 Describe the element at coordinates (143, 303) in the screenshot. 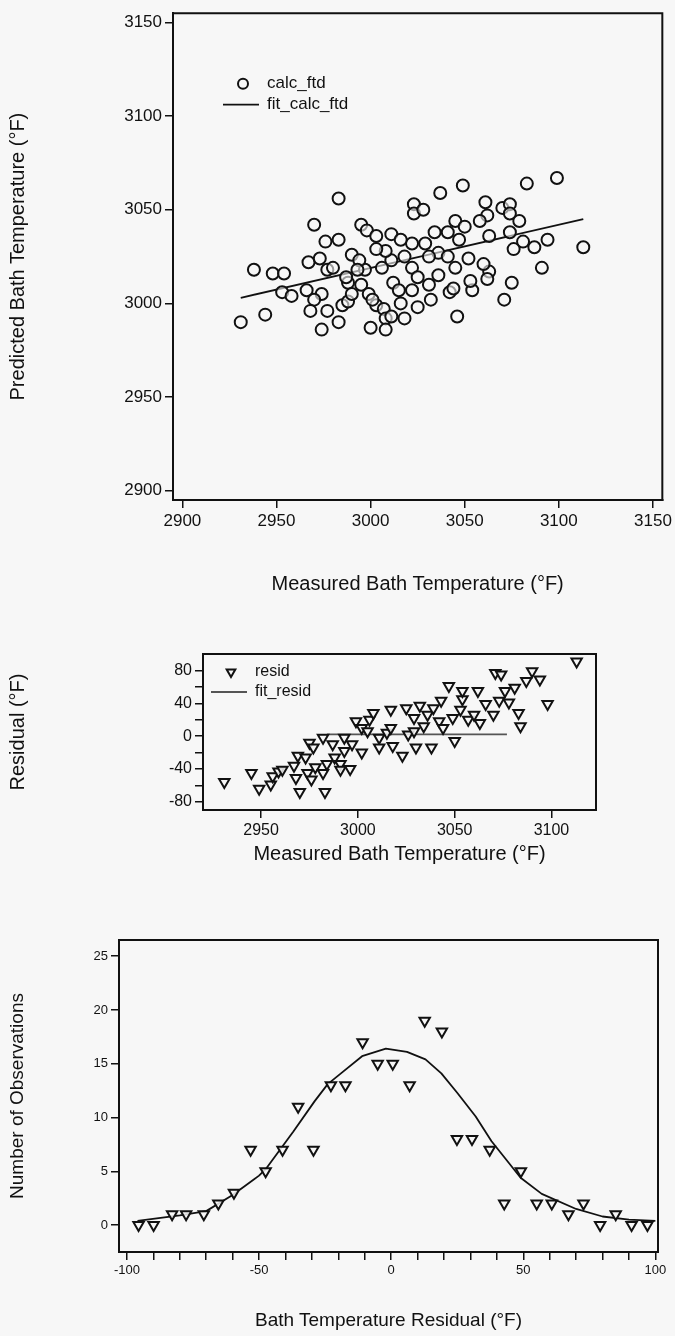

I see `y-tick-label: 3000` at that location.